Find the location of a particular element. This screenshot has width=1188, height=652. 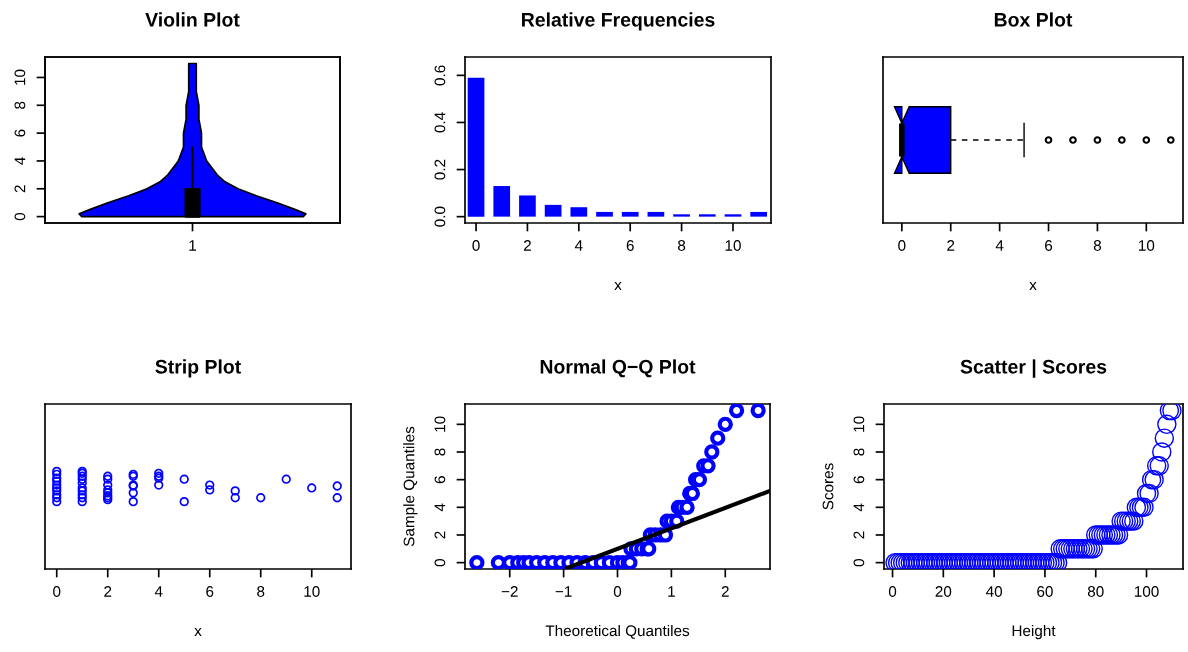

x-tick-label: 20 is located at coordinates (943, 591).